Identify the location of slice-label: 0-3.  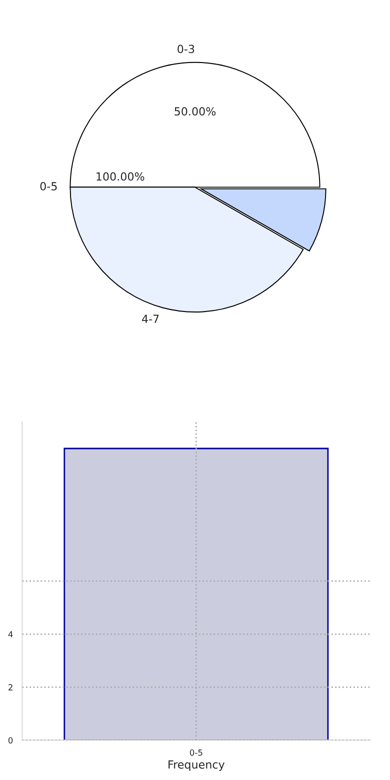
(186, 49).